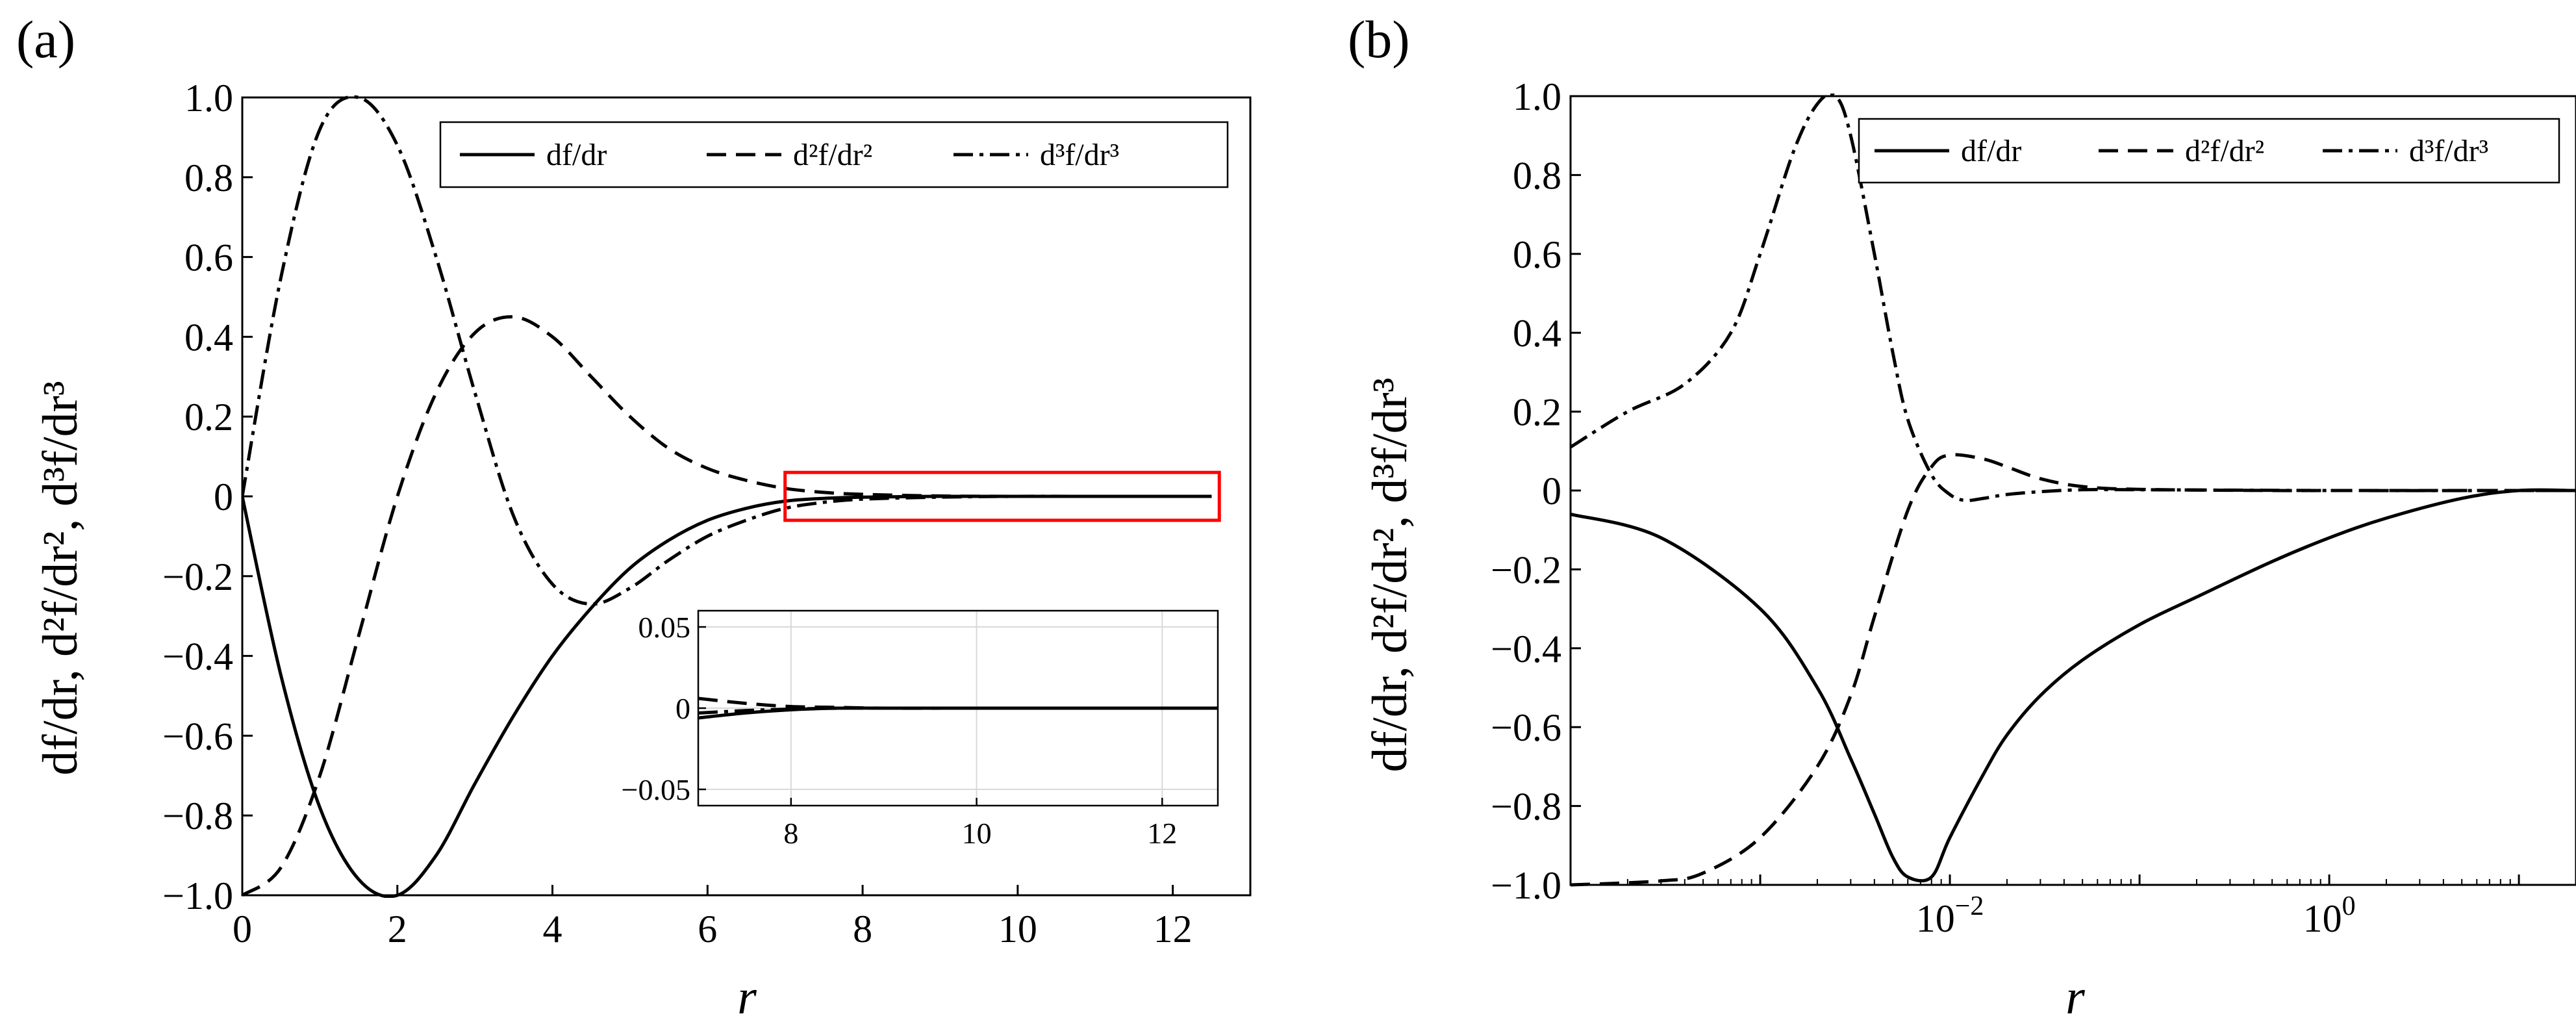  I want to click on panel-b-y-tick-label: 0.6, so click(1537, 254).